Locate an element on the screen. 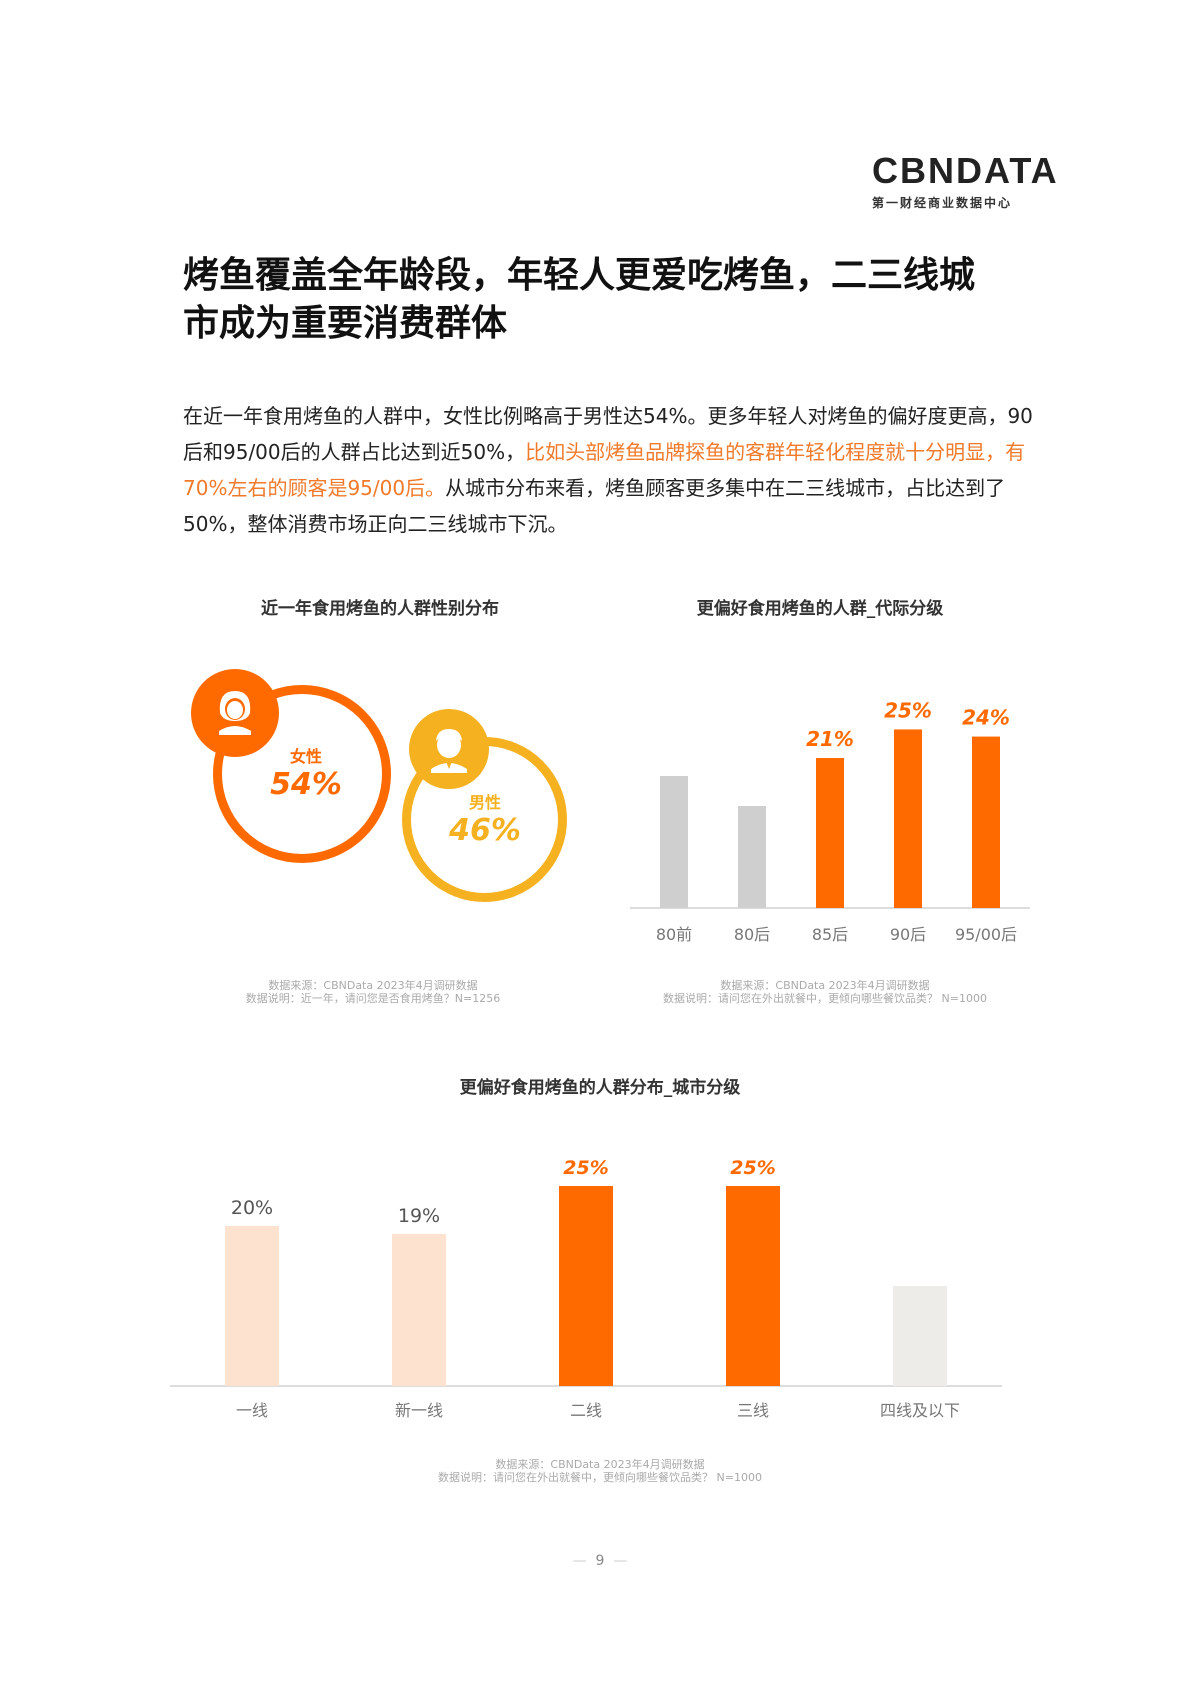 The image size is (1200, 1698). male-avatar-icon is located at coordinates (449, 751).